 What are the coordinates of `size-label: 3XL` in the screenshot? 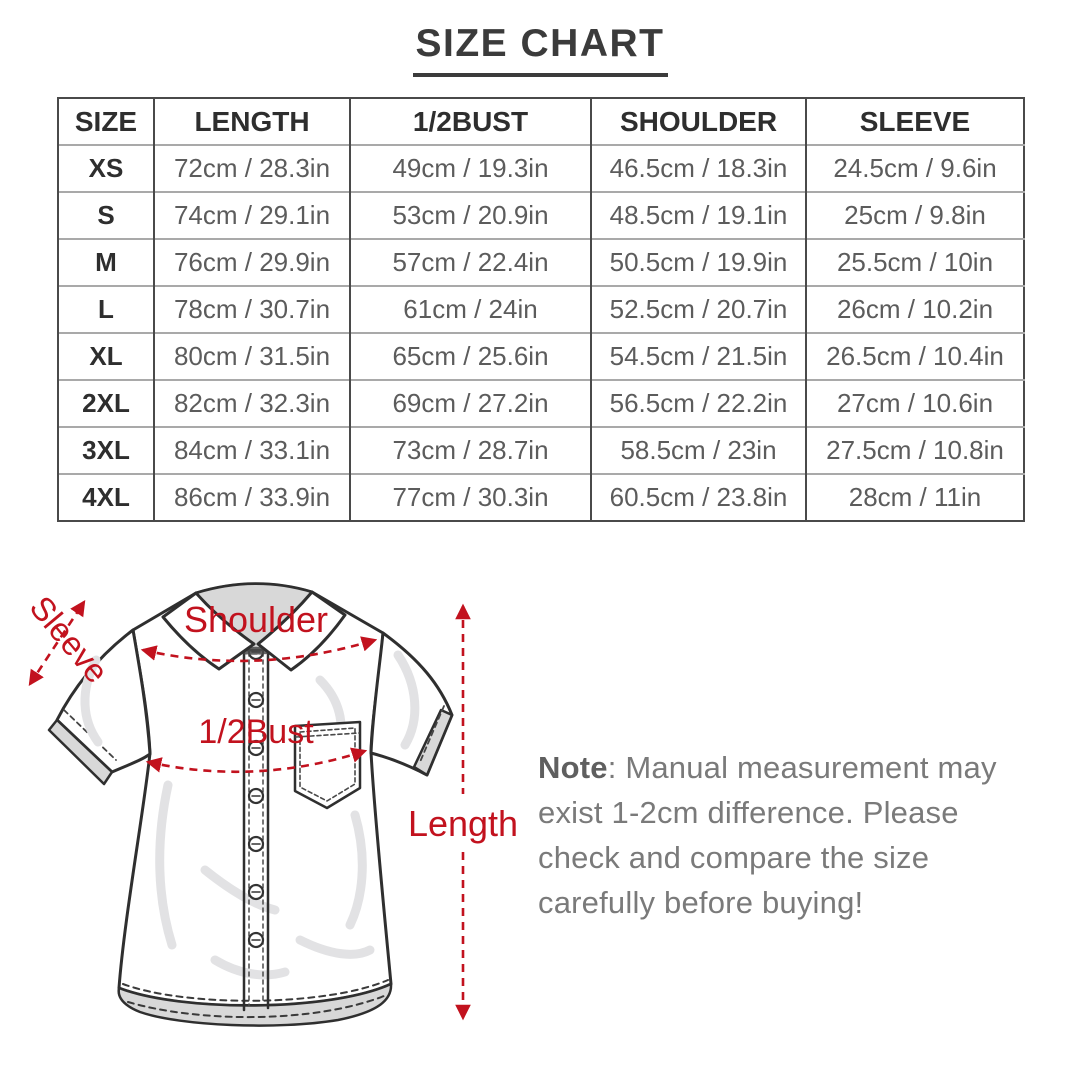 It's located at (105, 450).